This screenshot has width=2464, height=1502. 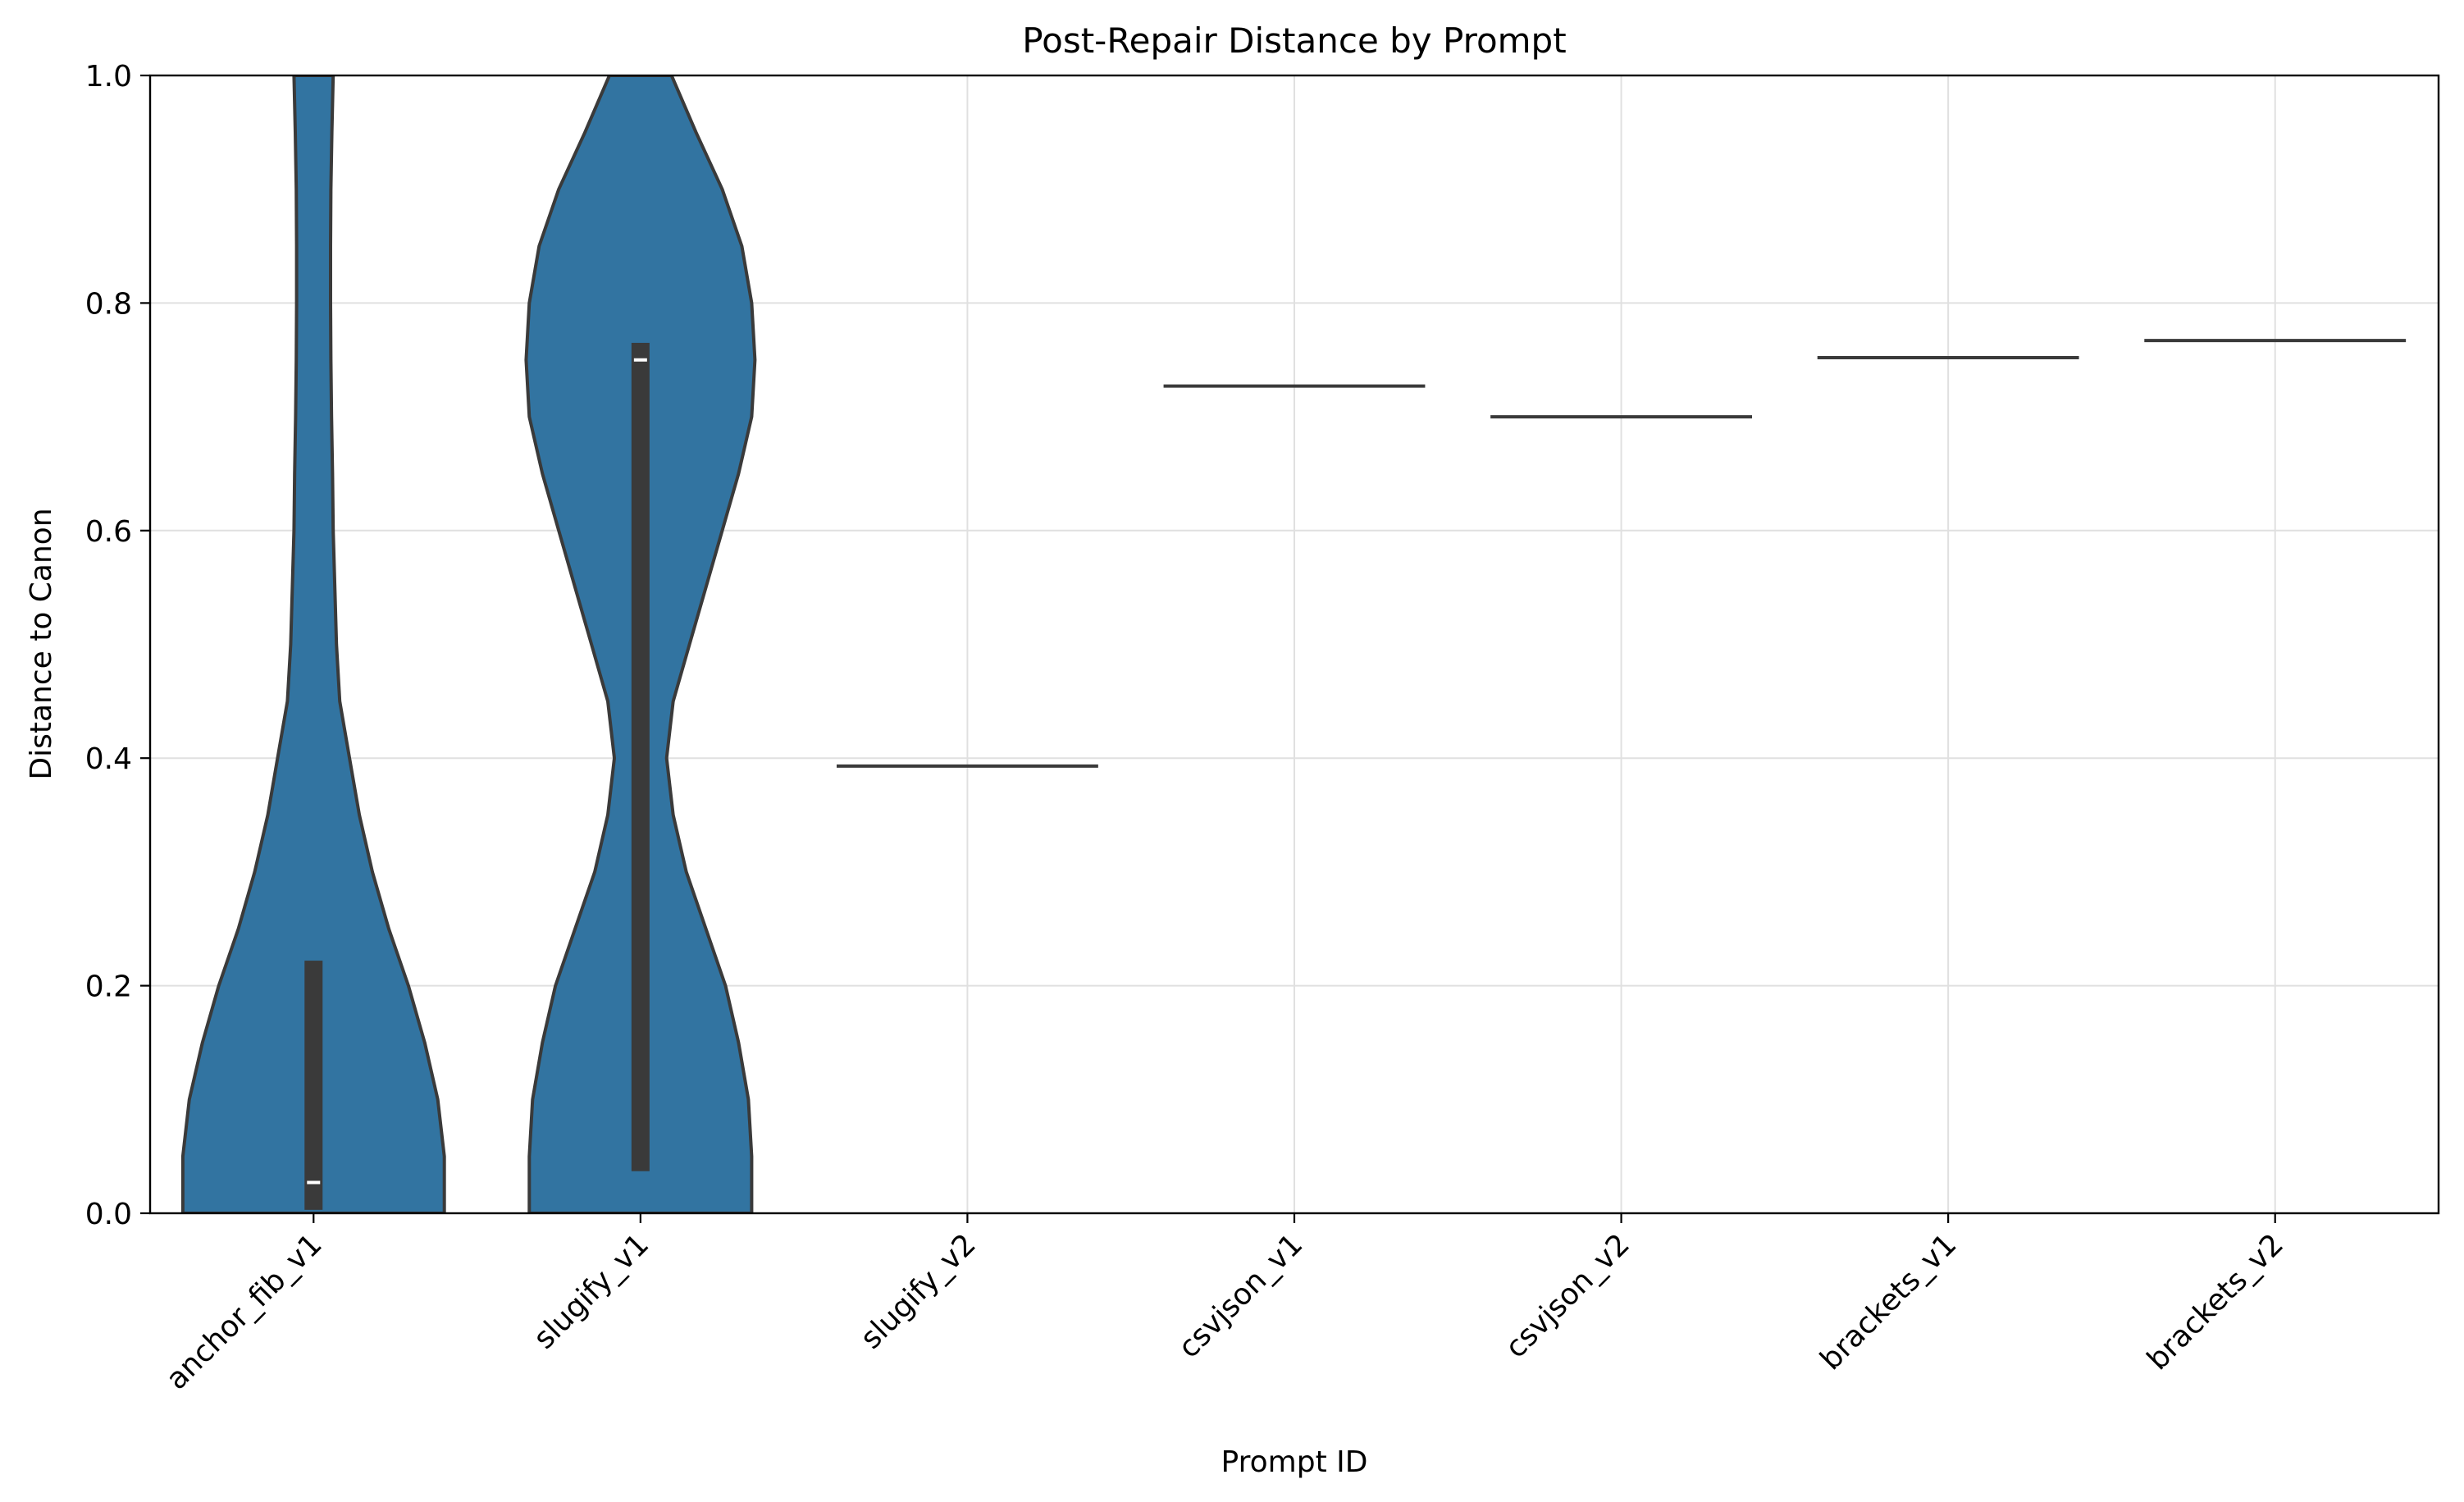 What do you see at coordinates (108, 759) in the screenshot?
I see `y-tick-label: 0.4` at bounding box center [108, 759].